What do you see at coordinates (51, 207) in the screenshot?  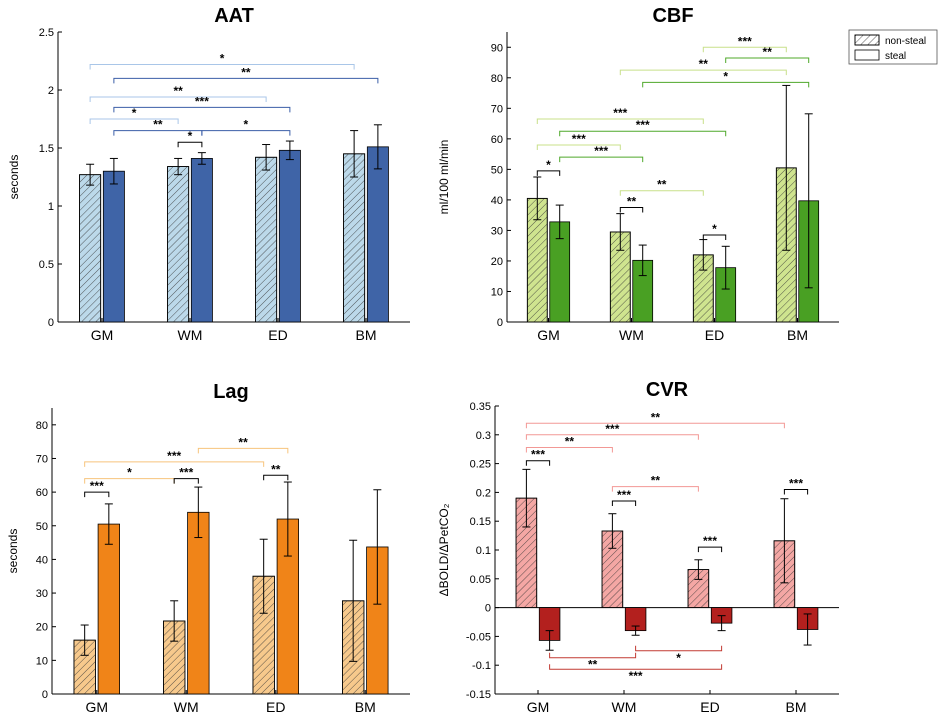 I see `y-tick-label: 1` at bounding box center [51, 207].